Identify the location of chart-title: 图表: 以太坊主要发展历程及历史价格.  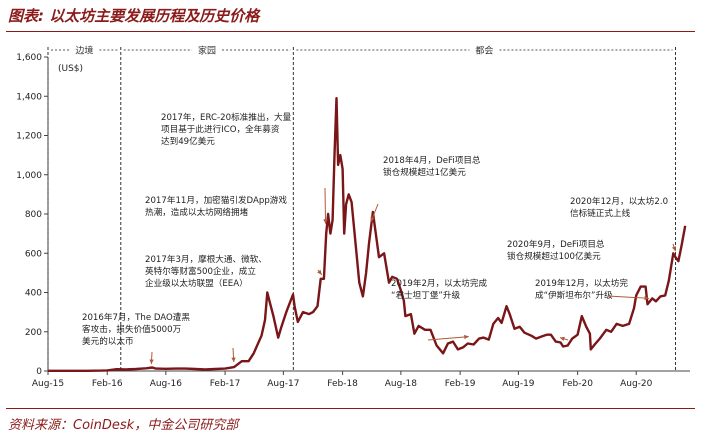
(134, 16).